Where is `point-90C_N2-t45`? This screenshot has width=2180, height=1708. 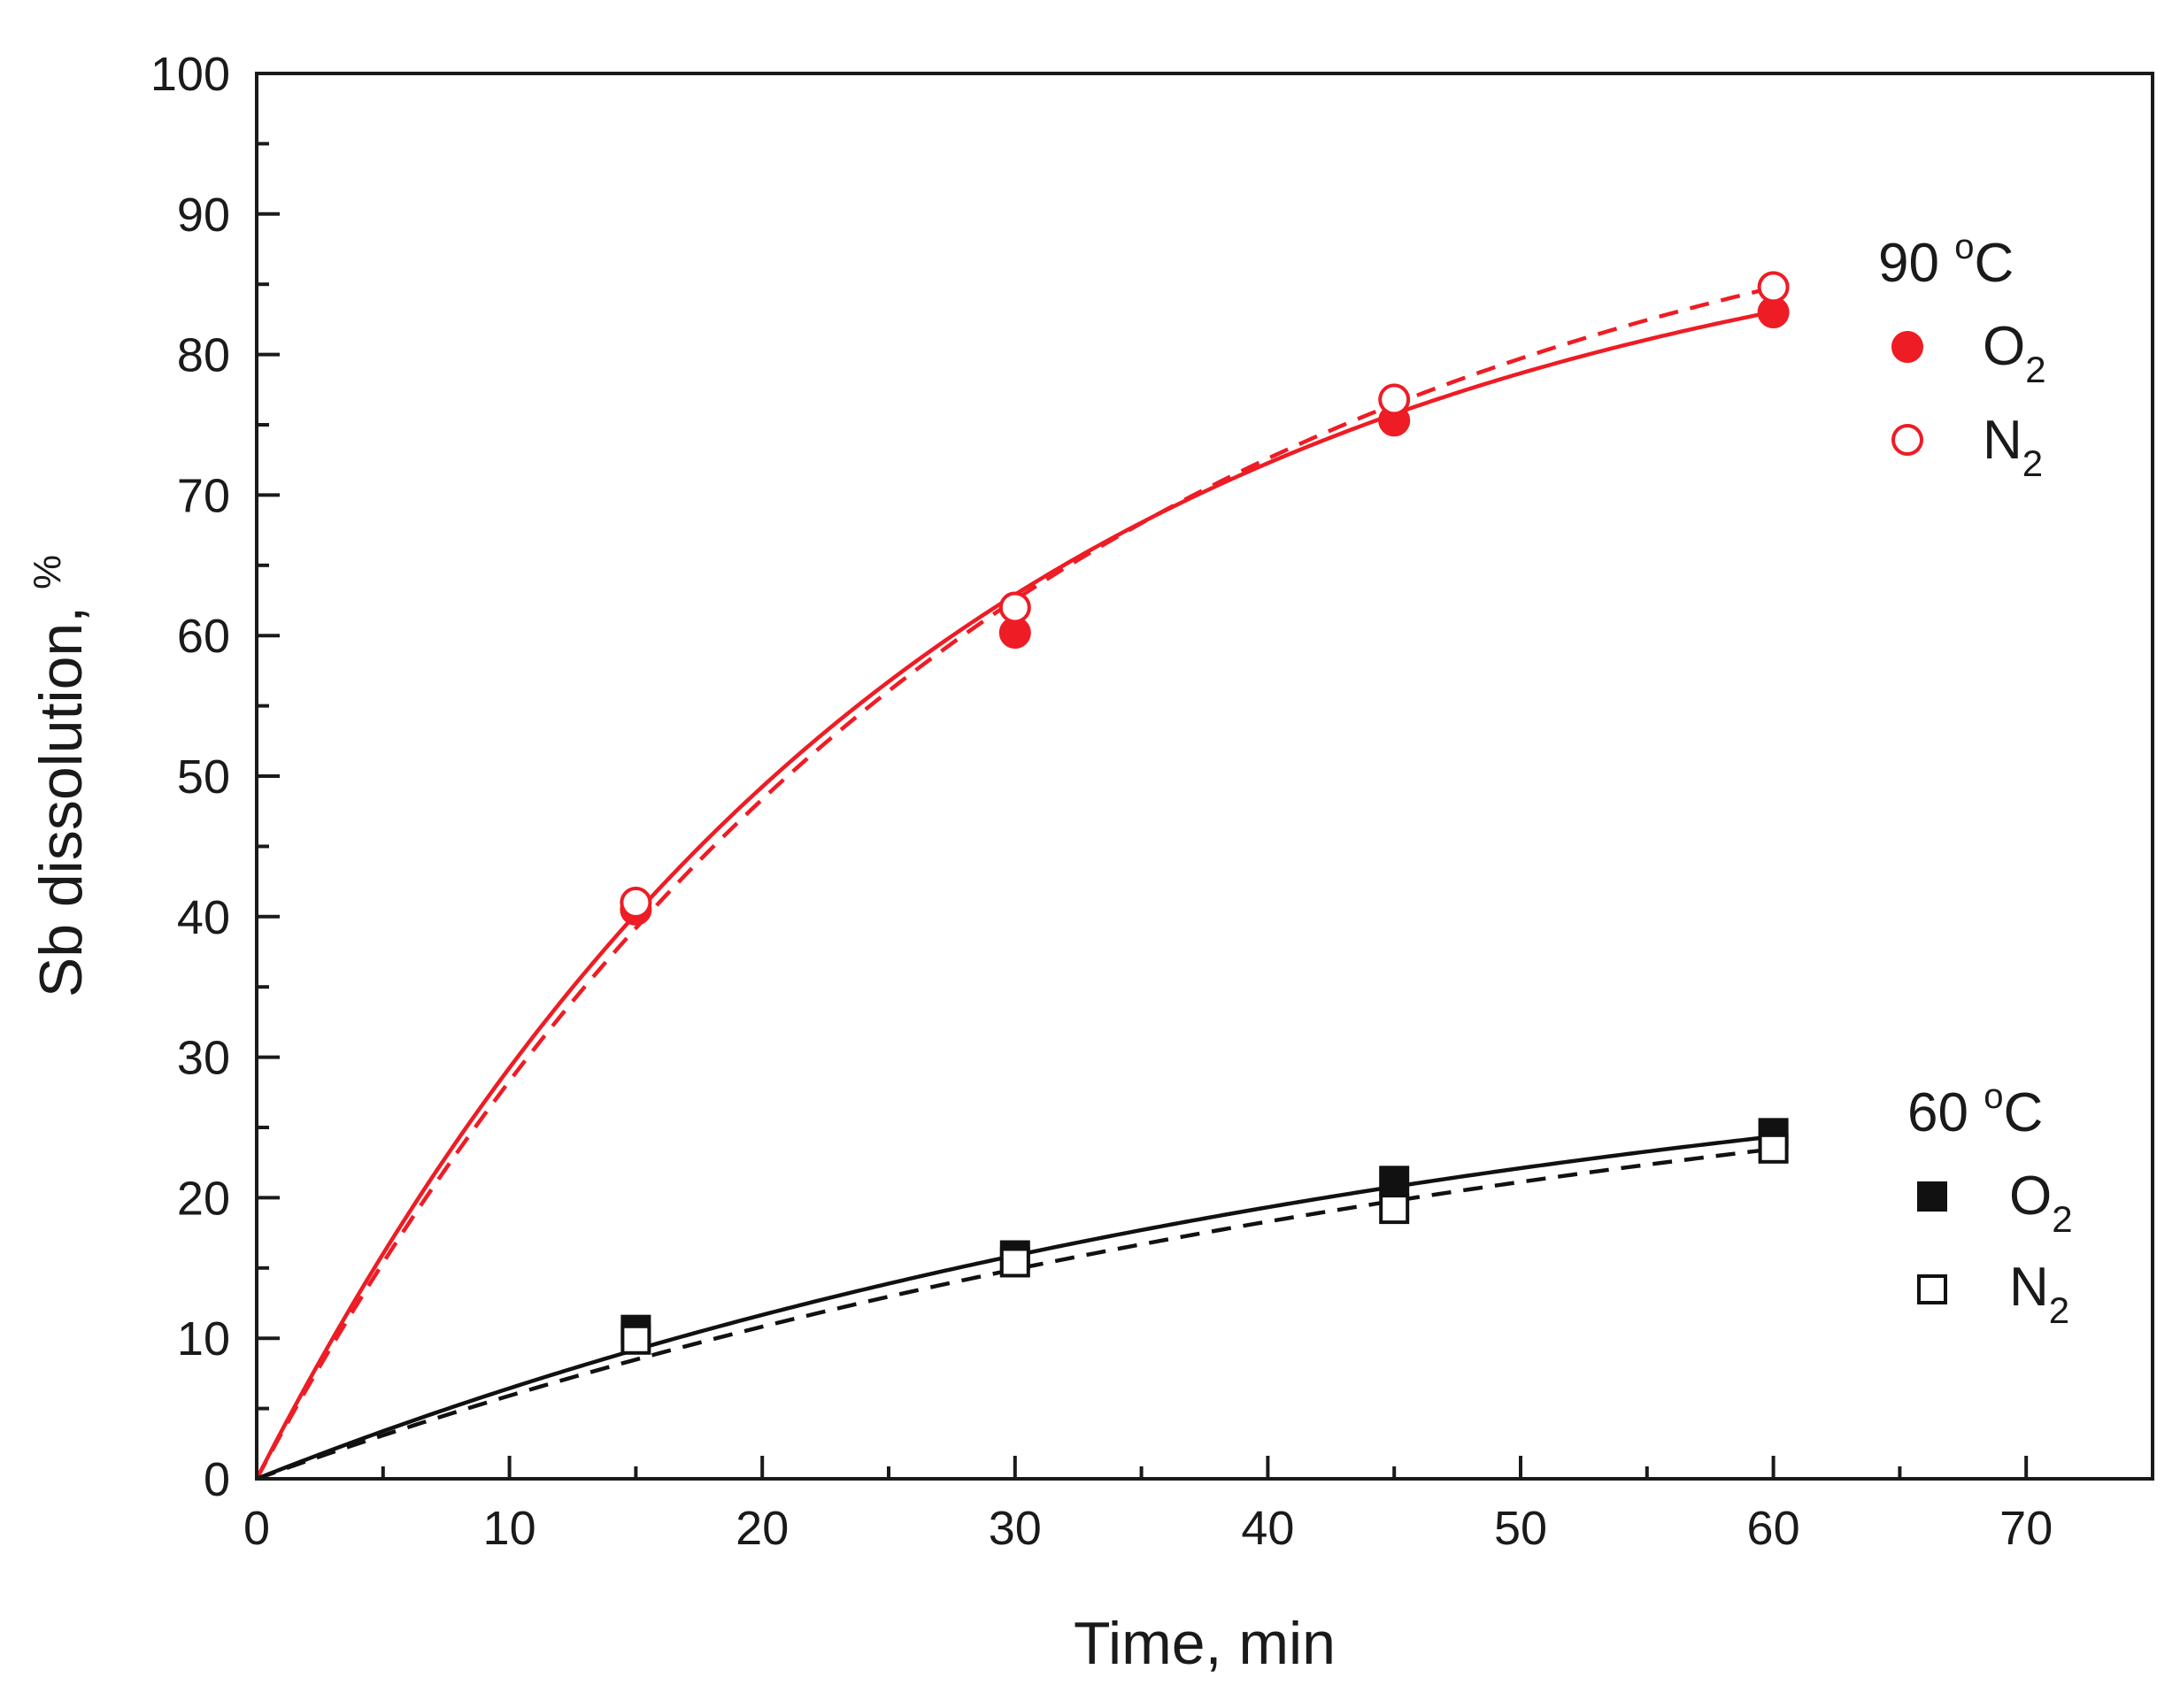
point-90C_N2-t45 is located at coordinates (1394, 399).